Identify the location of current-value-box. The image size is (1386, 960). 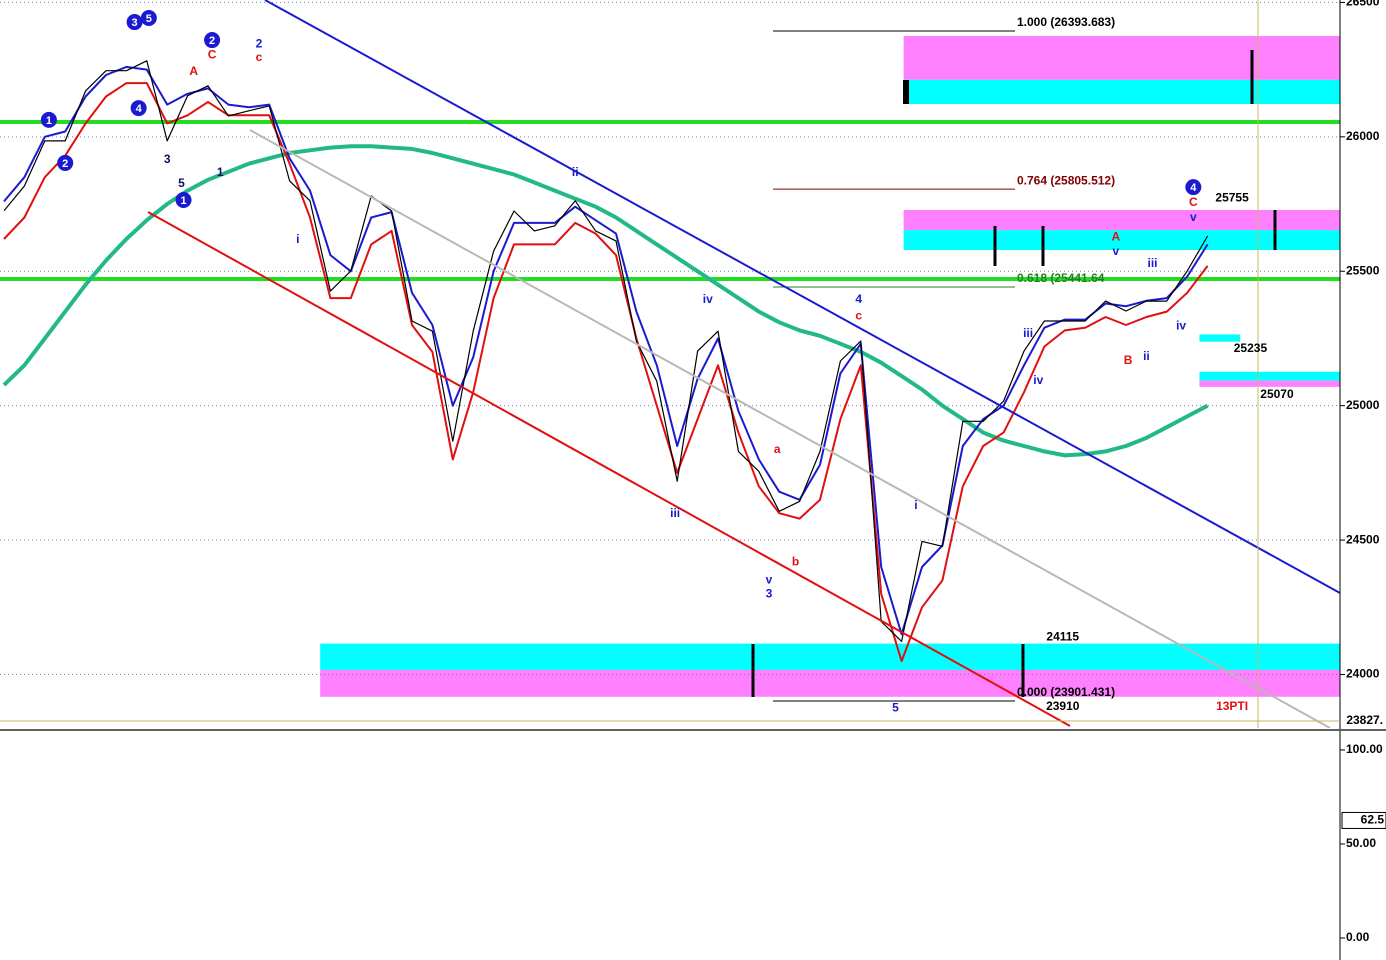
(1363, 820).